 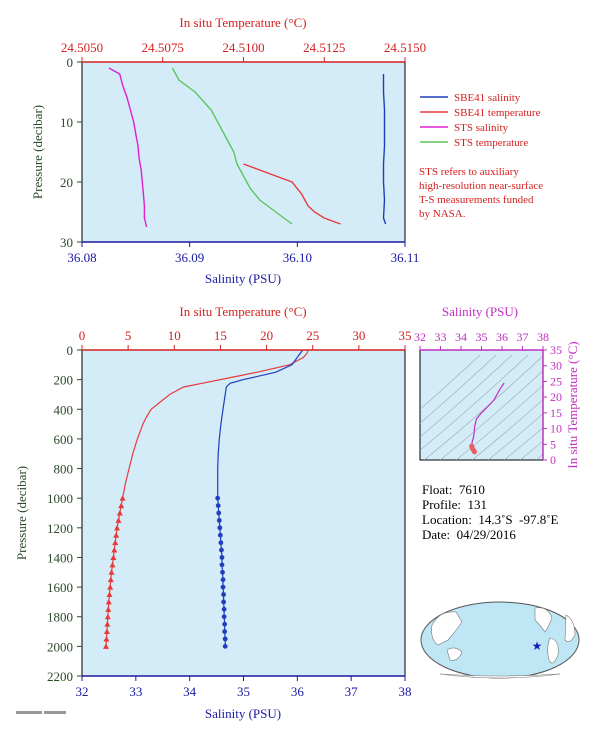 What do you see at coordinates (190, 691) in the screenshot?
I see `profile-sal-tick-label: 34` at bounding box center [190, 691].